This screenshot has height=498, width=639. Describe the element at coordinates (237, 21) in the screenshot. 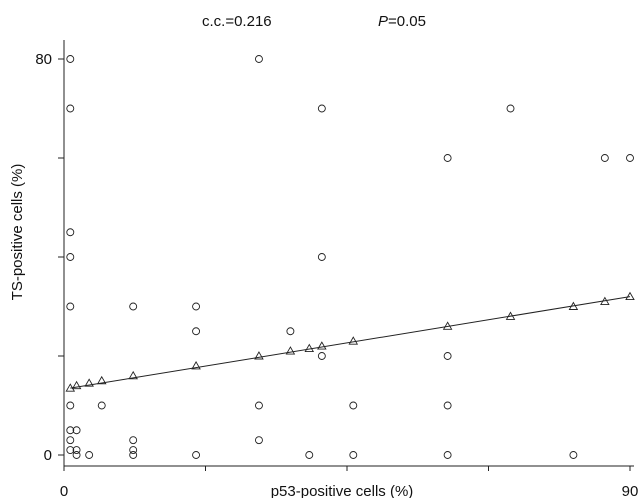

I see `cc-annotation: c.c.=0.216` at that location.